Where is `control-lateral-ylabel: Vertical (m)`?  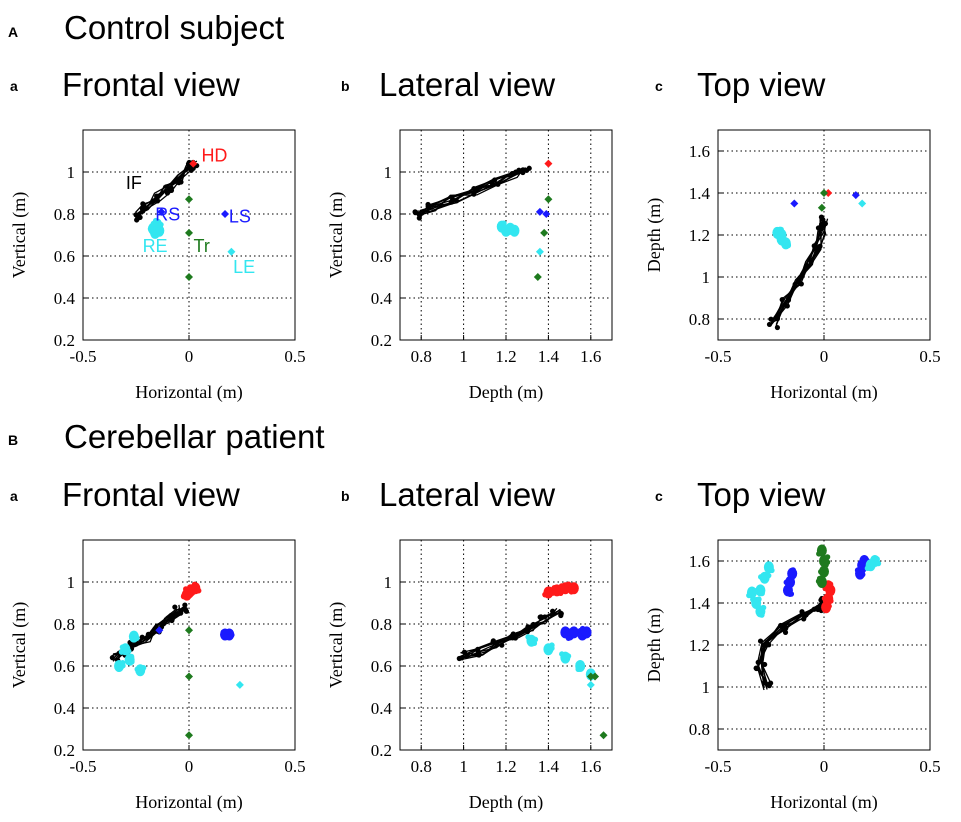 control-lateral-ylabel: Vertical (m) is located at coordinates (336, 235).